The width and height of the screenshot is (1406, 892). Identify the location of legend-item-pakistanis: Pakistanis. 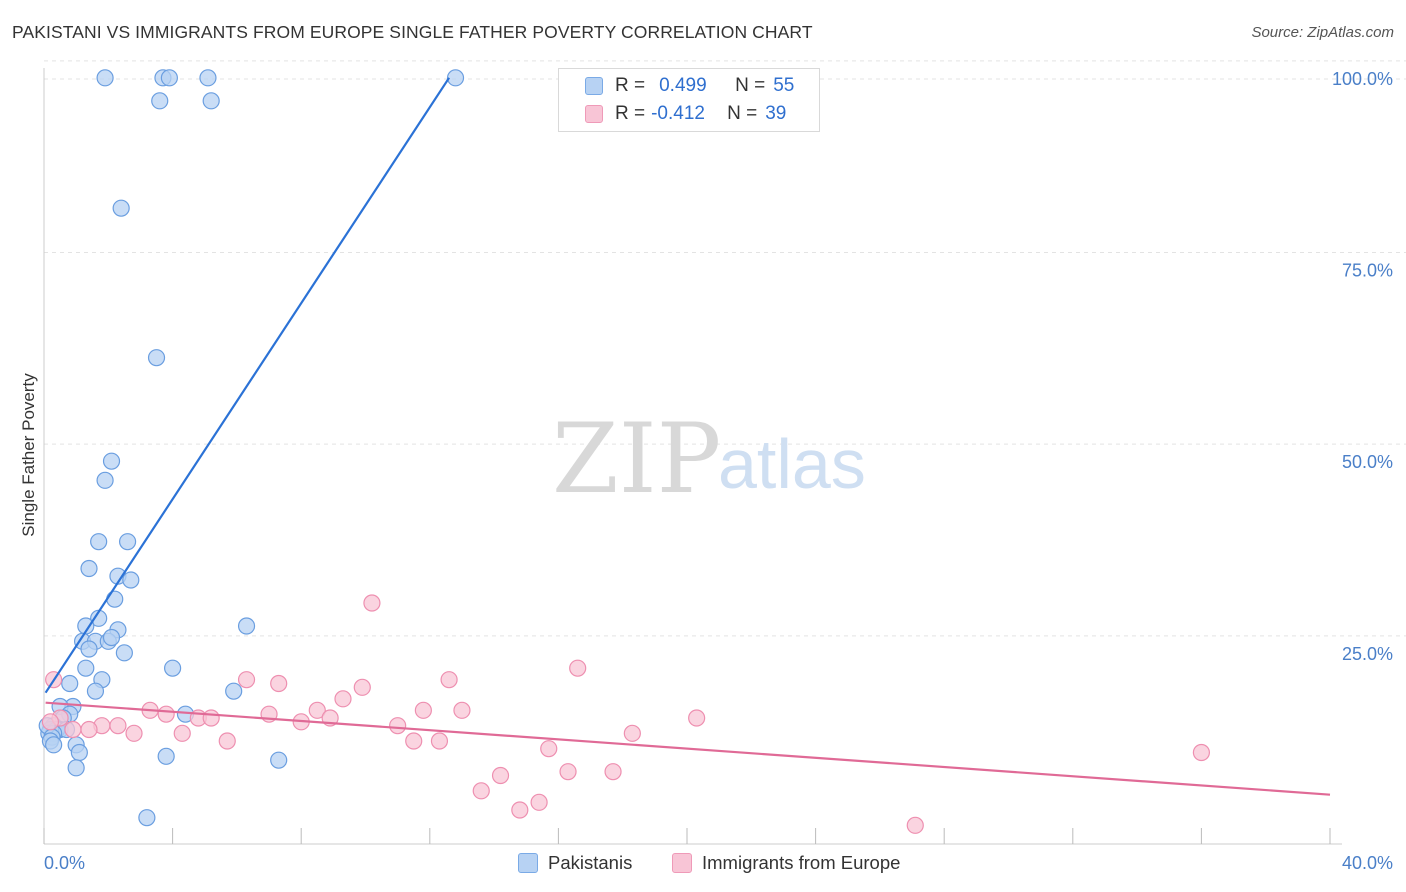
(575, 863).